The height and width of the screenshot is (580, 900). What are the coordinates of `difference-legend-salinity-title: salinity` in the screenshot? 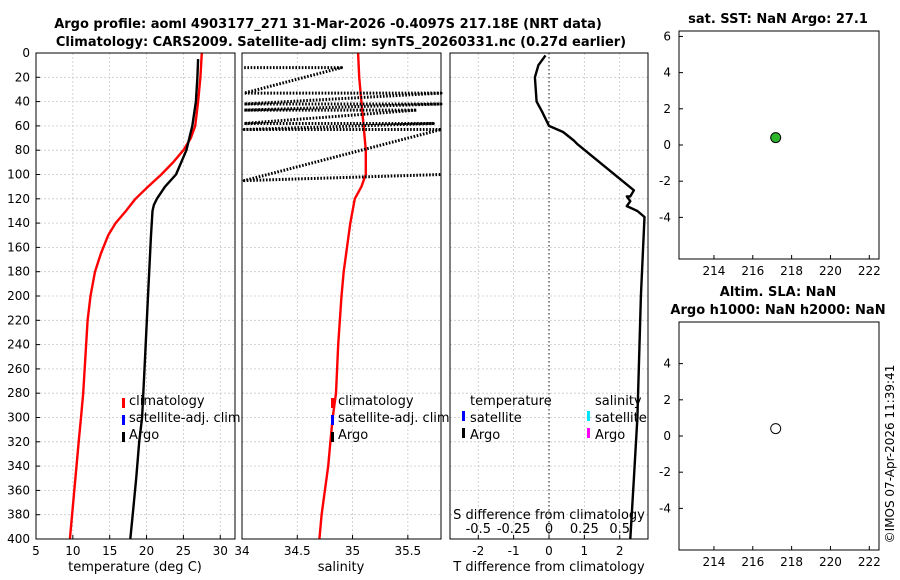 It's located at (618, 401).